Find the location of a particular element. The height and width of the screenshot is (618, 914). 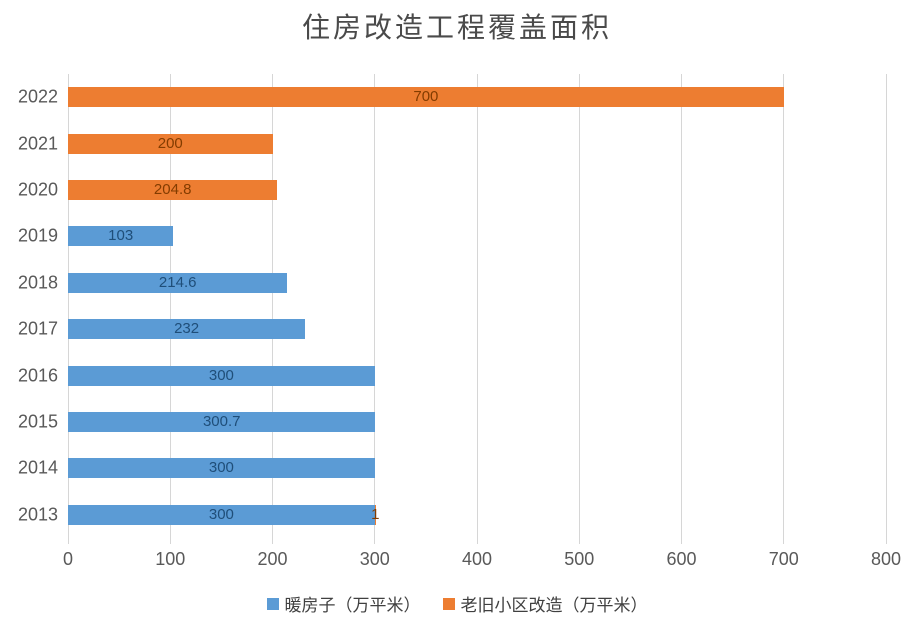

bar-row-2016: 300 is located at coordinates (477, 375).